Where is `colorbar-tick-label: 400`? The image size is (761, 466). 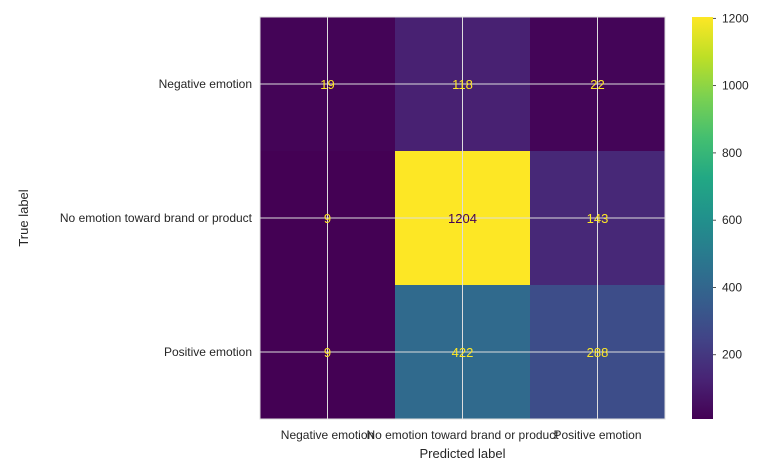
colorbar-tick-label: 400 is located at coordinates (732, 287).